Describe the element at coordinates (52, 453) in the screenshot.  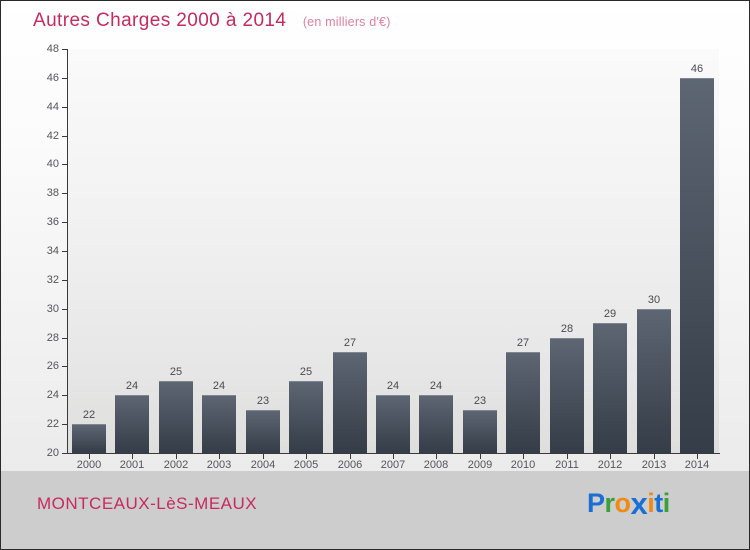
I see `y-axis-label: 20` at that location.